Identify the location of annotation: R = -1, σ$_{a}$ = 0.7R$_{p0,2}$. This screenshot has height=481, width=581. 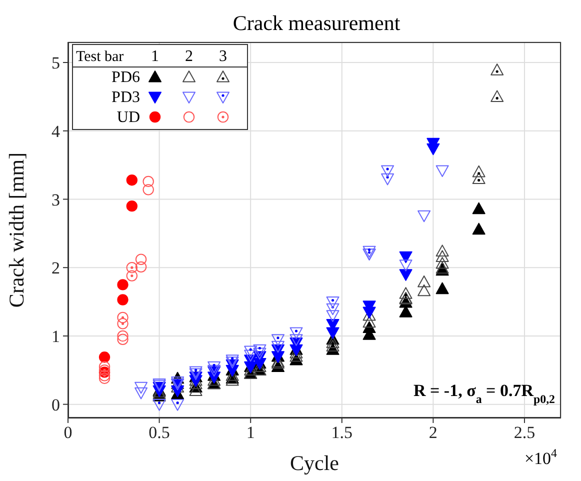
(484, 393).